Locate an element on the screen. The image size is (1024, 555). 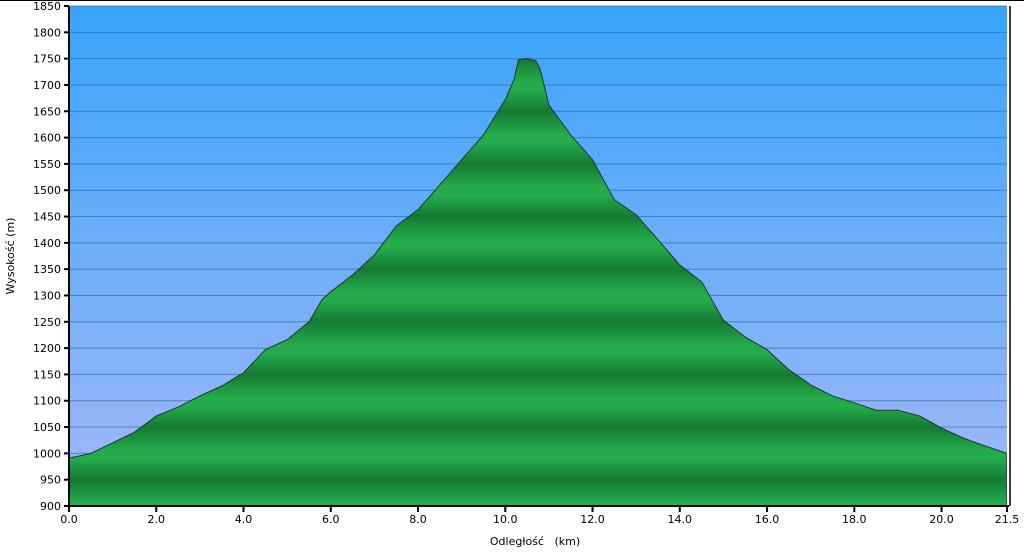
x-tick-label: 10.0 is located at coordinates (505, 519).